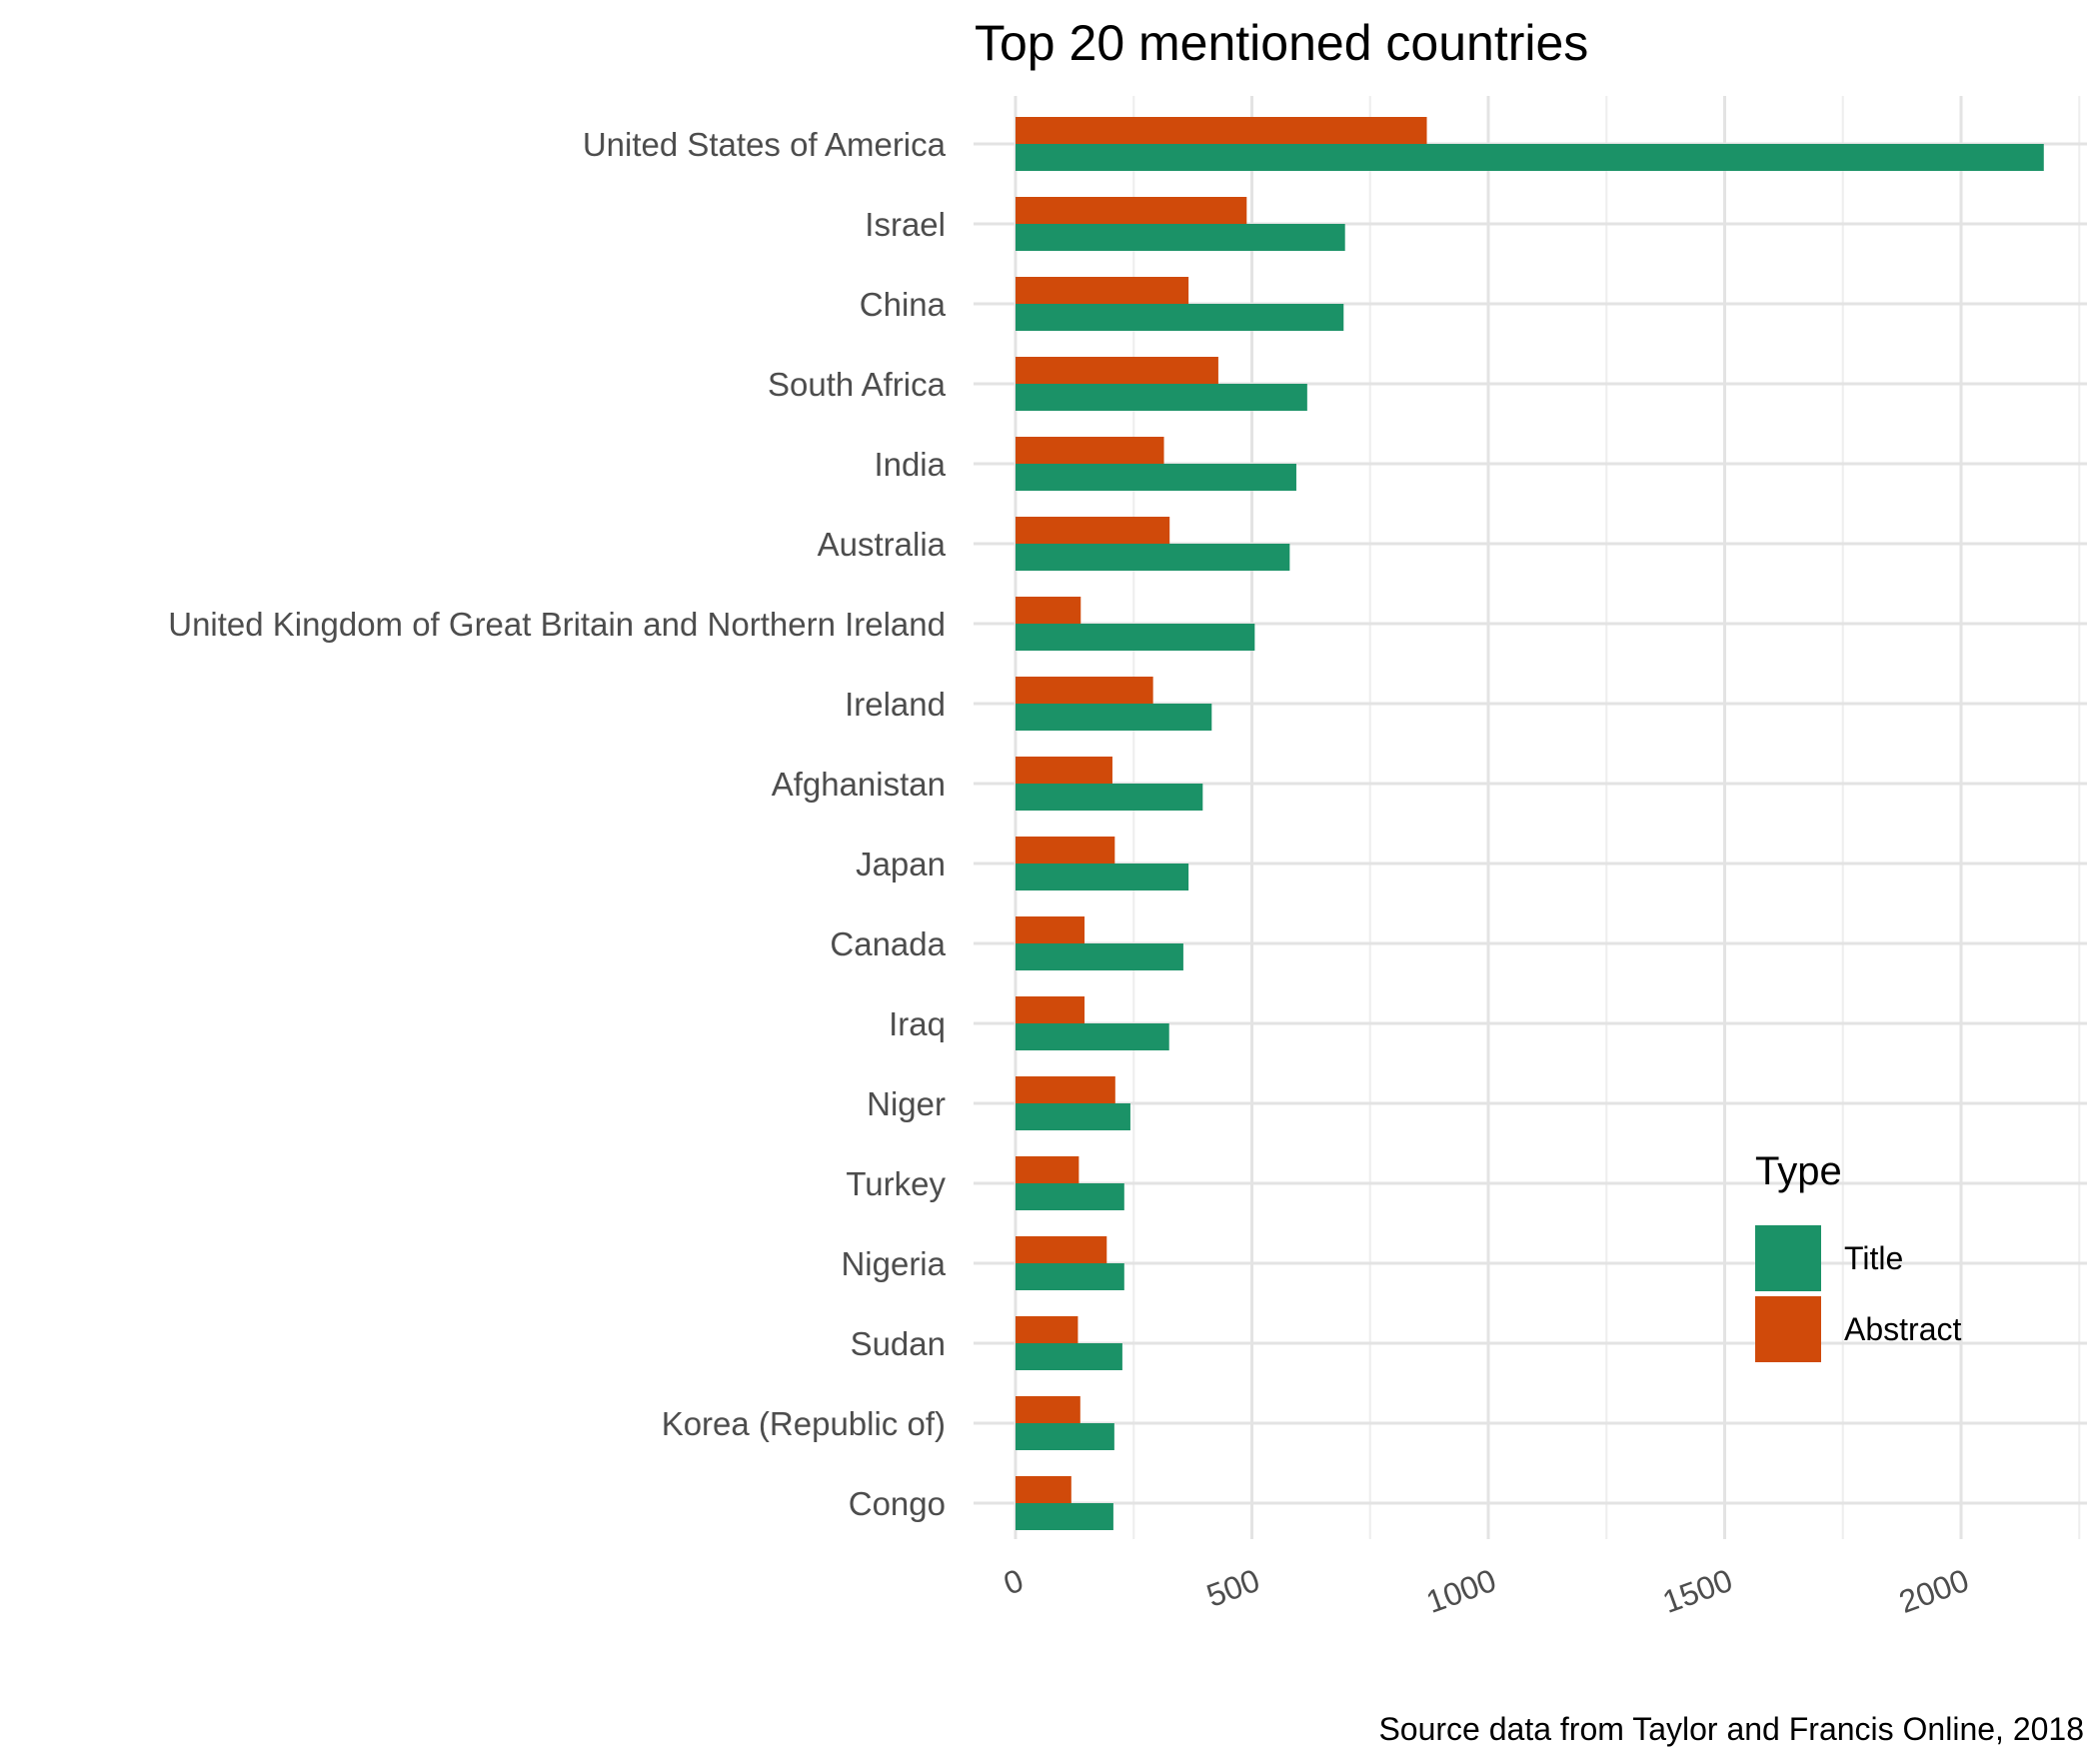 This screenshot has width=2100, height=1761. Describe the element at coordinates (1788, 1258) in the screenshot. I see `legend-swatch-title` at that location.